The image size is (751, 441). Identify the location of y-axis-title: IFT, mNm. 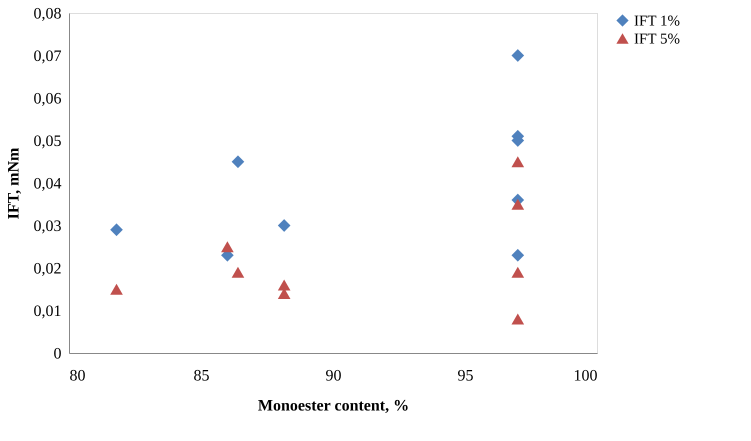
(14, 183).